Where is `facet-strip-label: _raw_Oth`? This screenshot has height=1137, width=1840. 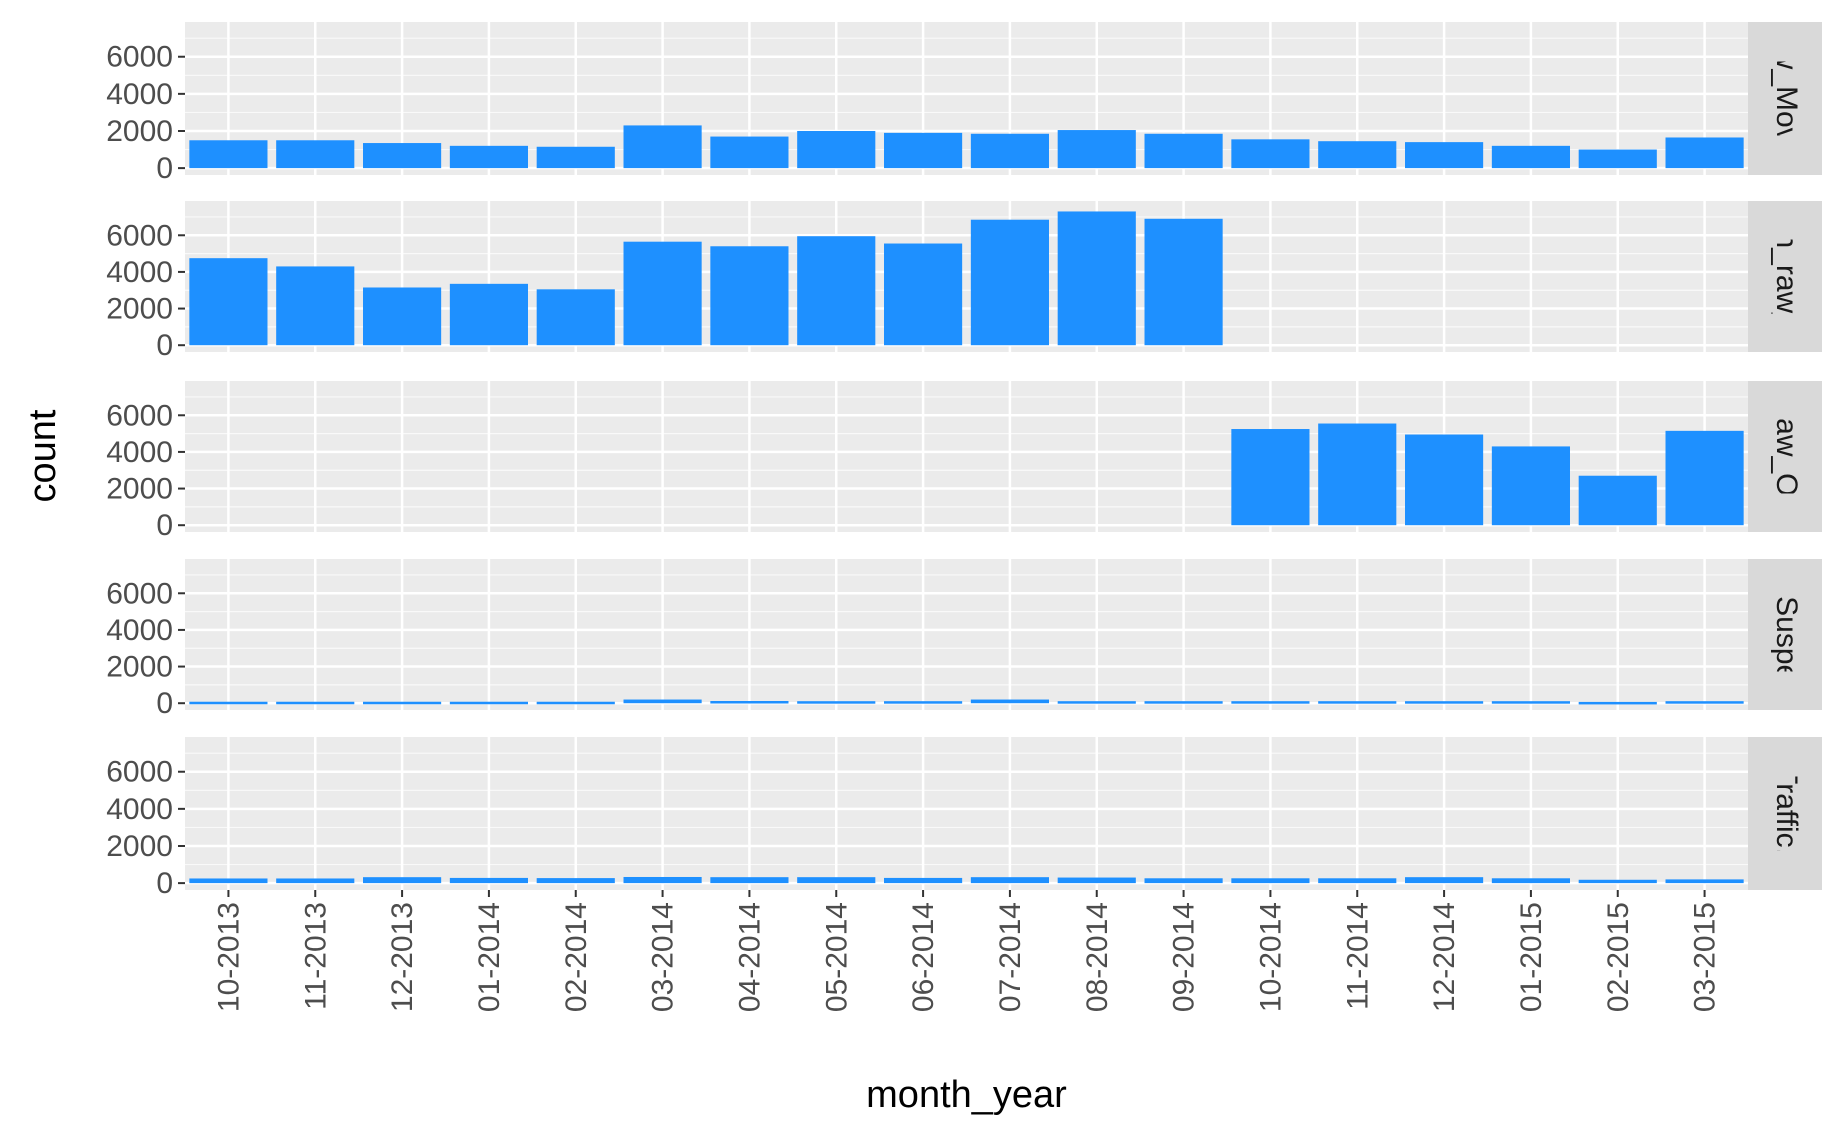 facet-strip-label: _raw_Oth is located at coordinates (1786, 455).